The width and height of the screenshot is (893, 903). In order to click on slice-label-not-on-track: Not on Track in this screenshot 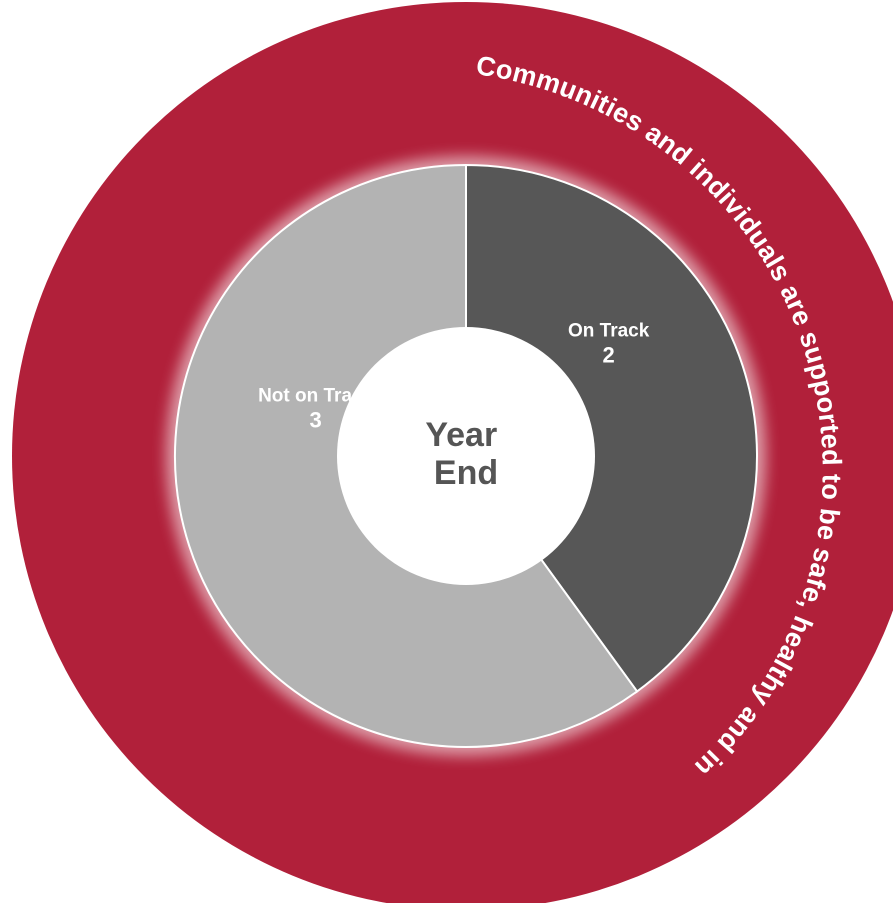, I will do `click(316, 395)`.